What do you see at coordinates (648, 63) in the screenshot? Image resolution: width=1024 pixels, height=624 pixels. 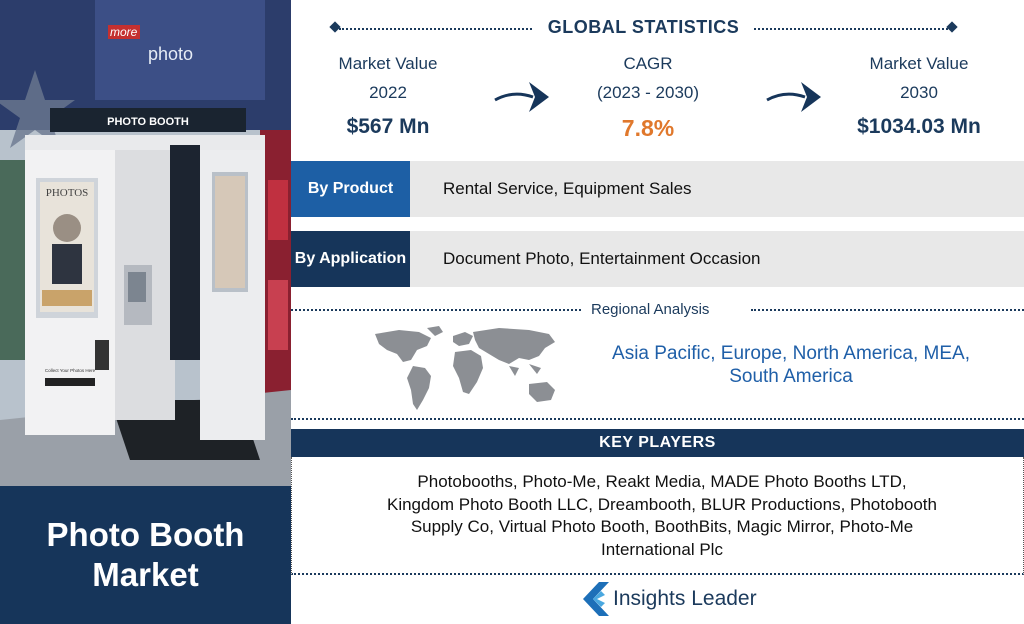 I see `stat-label: CAGR` at bounding box center [648, 63].